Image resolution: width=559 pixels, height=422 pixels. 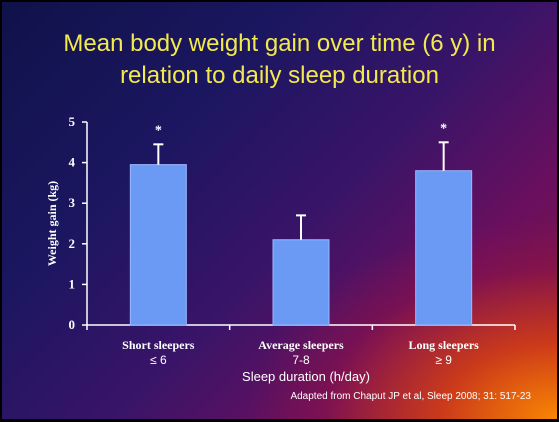 What do you see at coordinates (72, 202) in the screenshot?
I see `y-tick-label: 3` at bounding box center [72, 202].